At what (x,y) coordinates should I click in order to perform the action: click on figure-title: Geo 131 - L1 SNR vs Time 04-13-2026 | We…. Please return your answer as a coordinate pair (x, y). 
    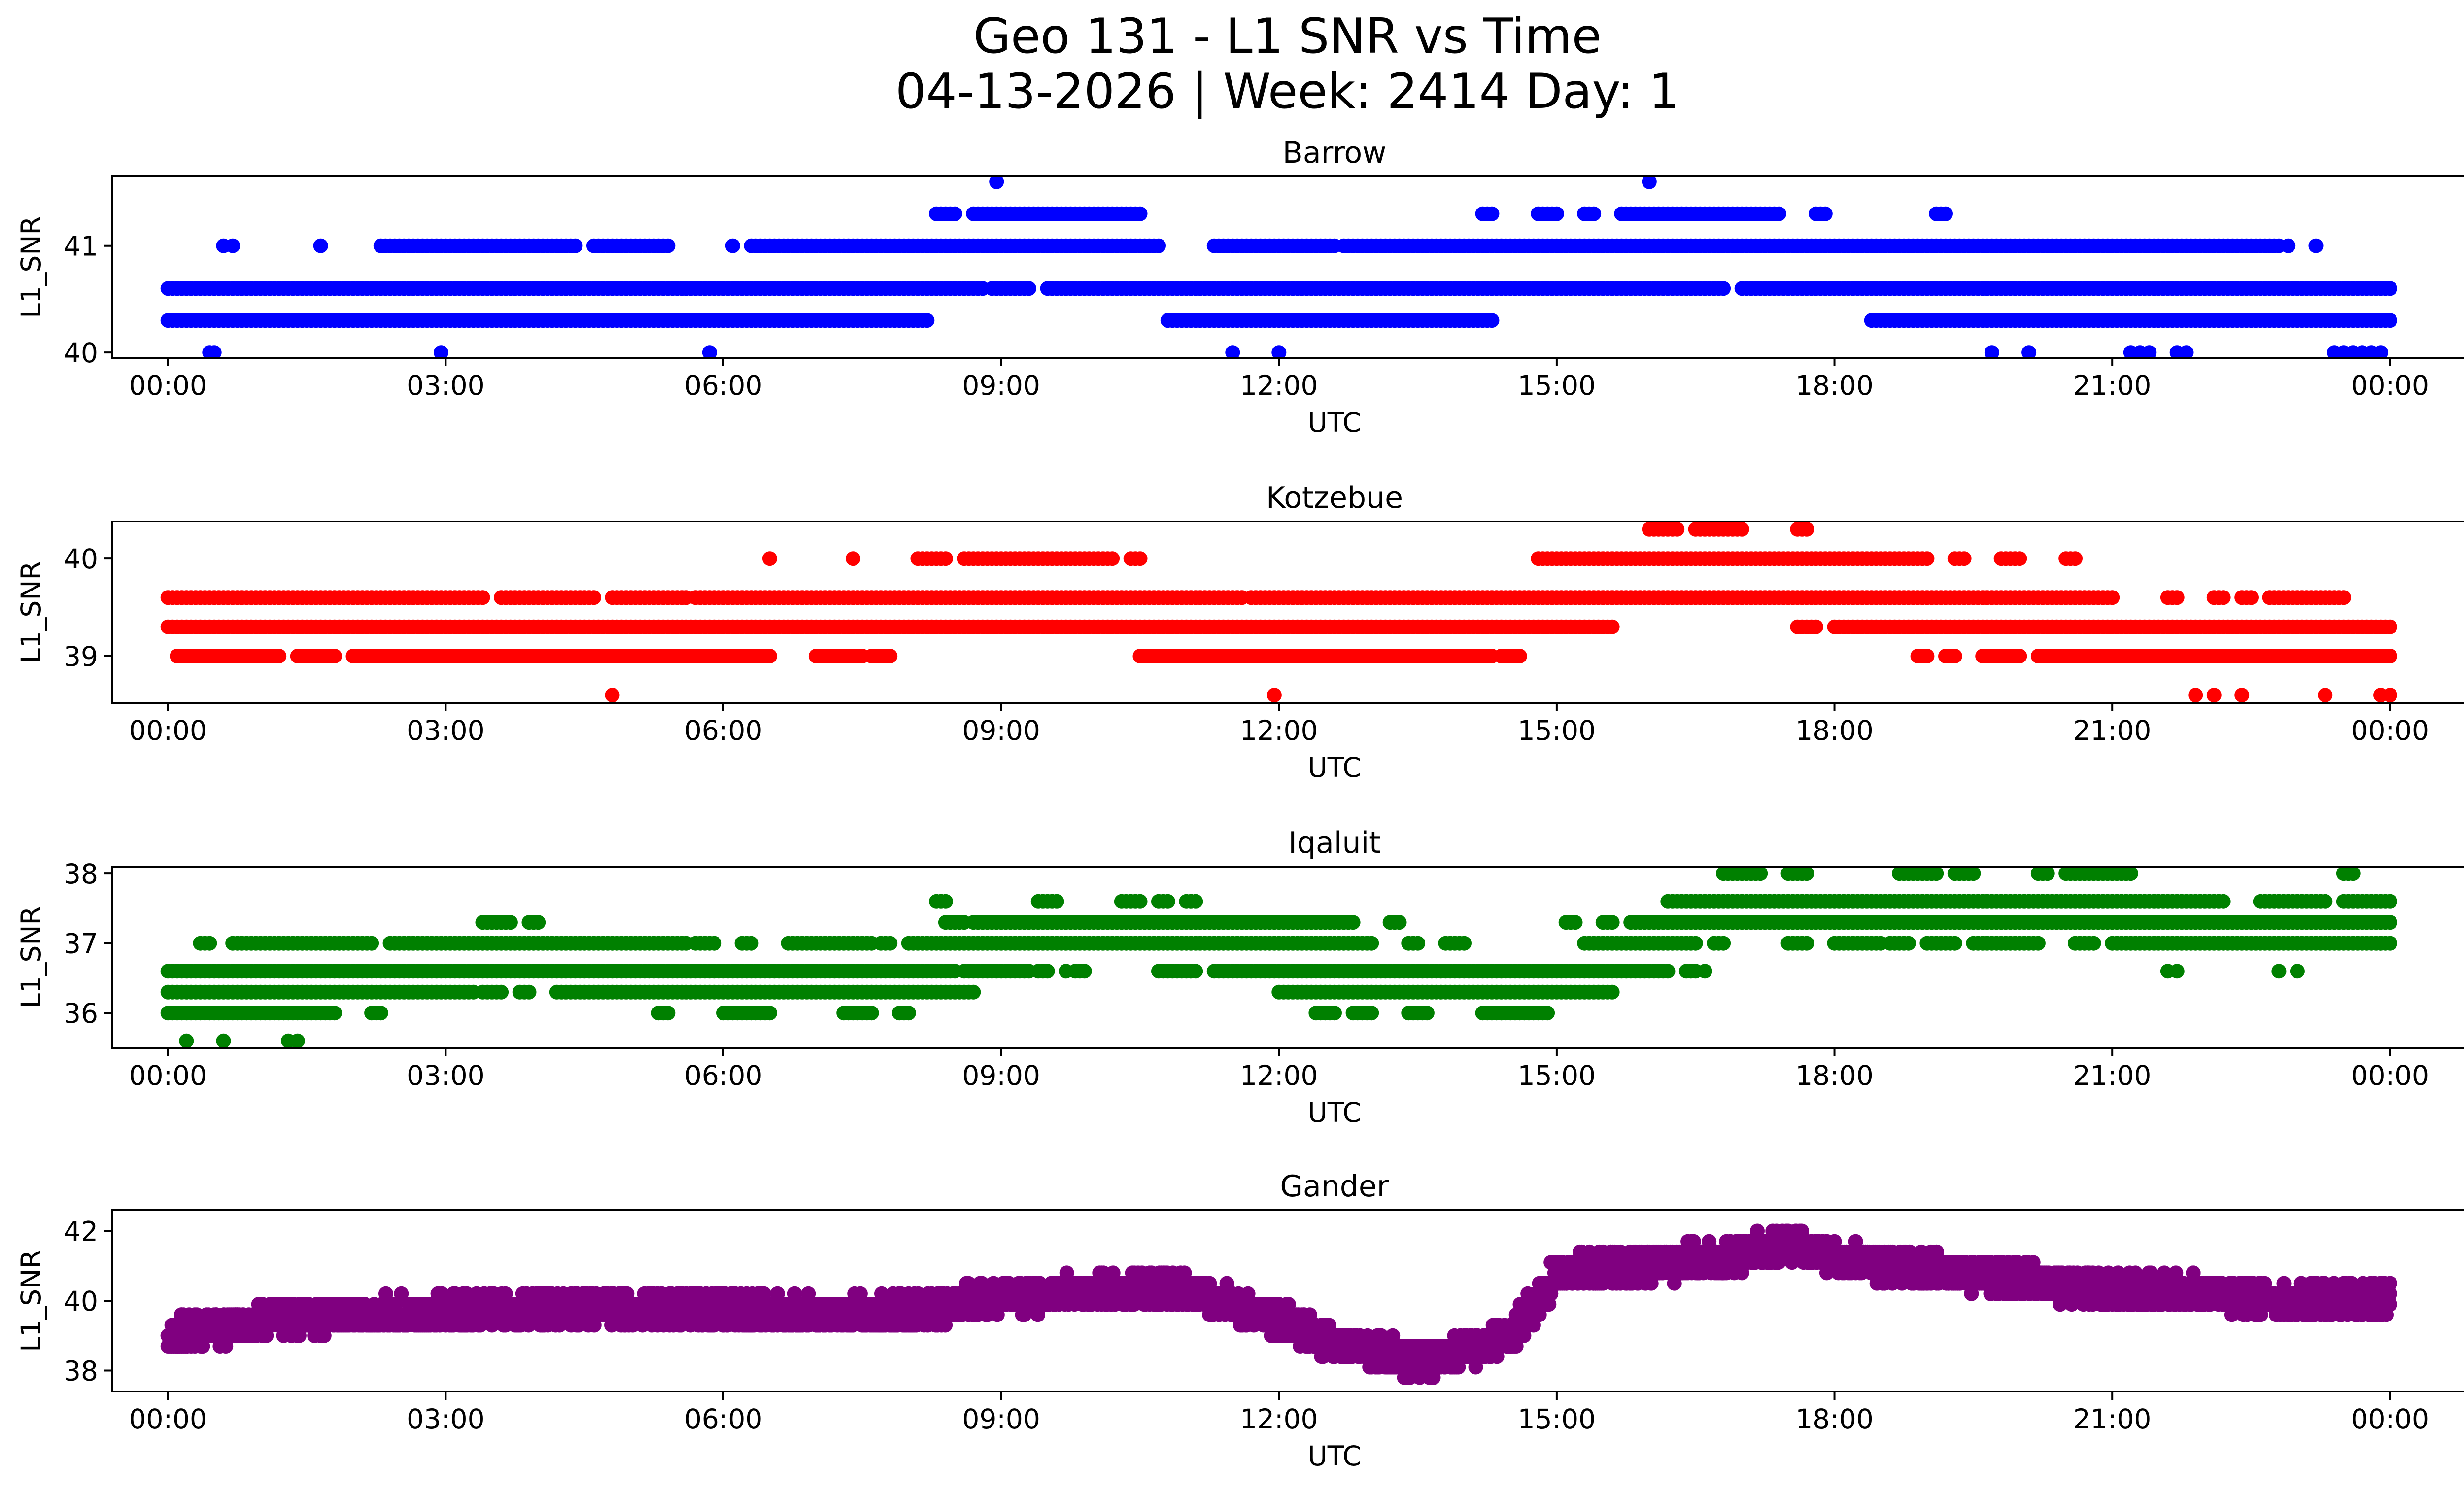
    Looking at the image, I should click on (1232, 64).